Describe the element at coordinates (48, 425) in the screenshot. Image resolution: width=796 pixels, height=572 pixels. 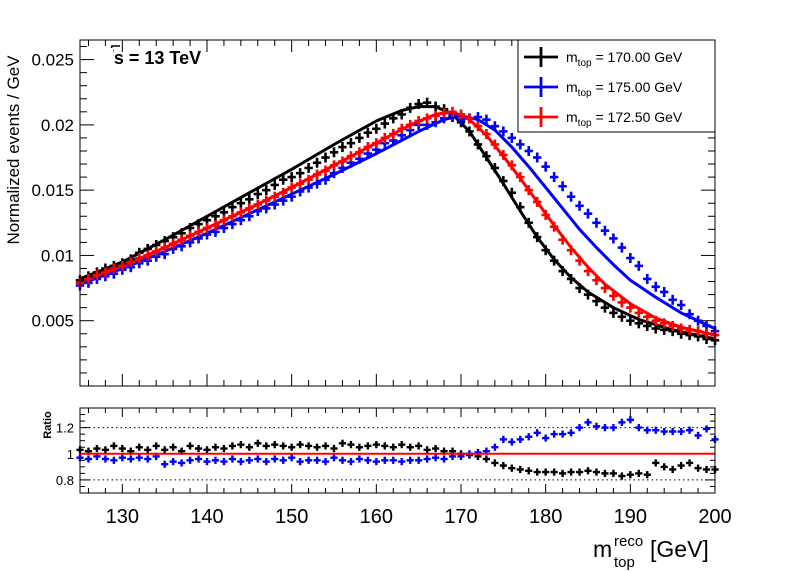
I see `ratio-y-axis-label: Ratio` at that location.